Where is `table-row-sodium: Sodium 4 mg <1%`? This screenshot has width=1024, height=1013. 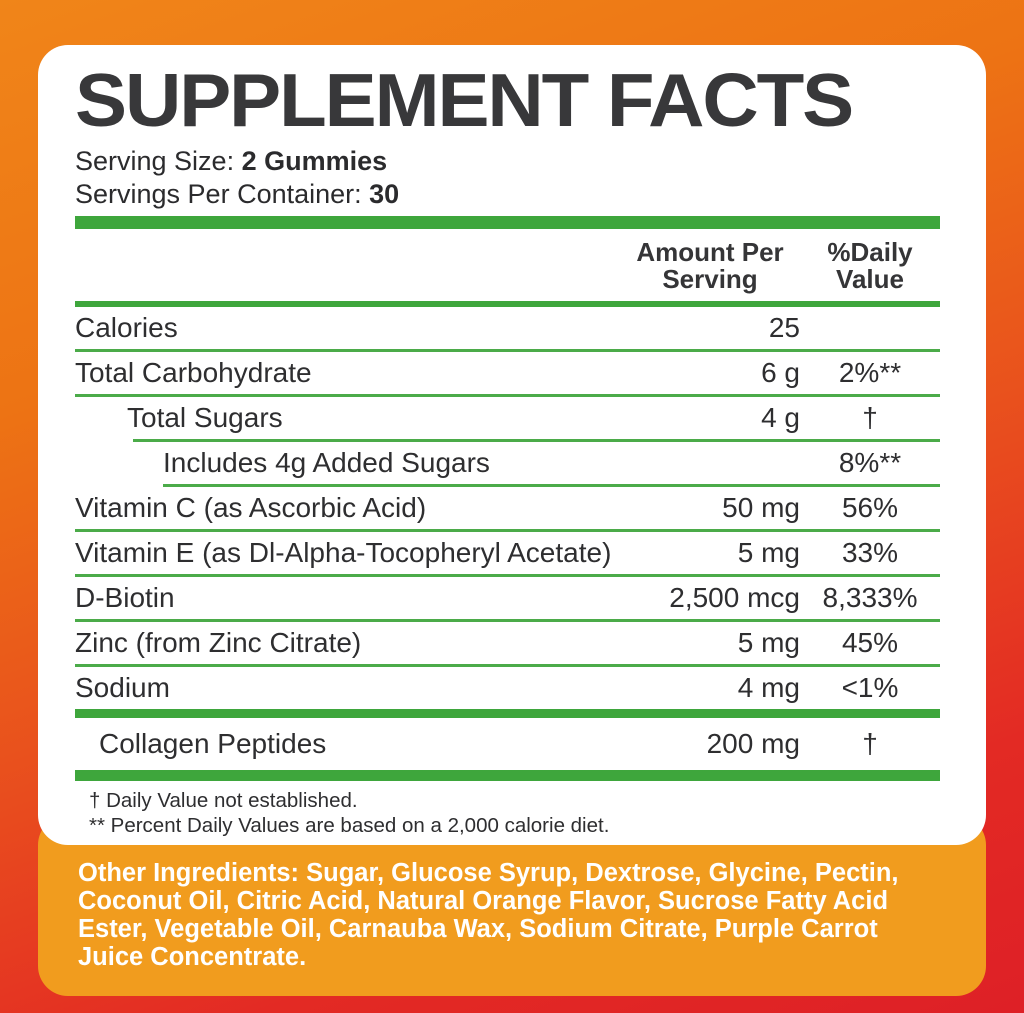
table-row-sodium: Sodium 4 mg <1% is located at coordinates (507, 688).